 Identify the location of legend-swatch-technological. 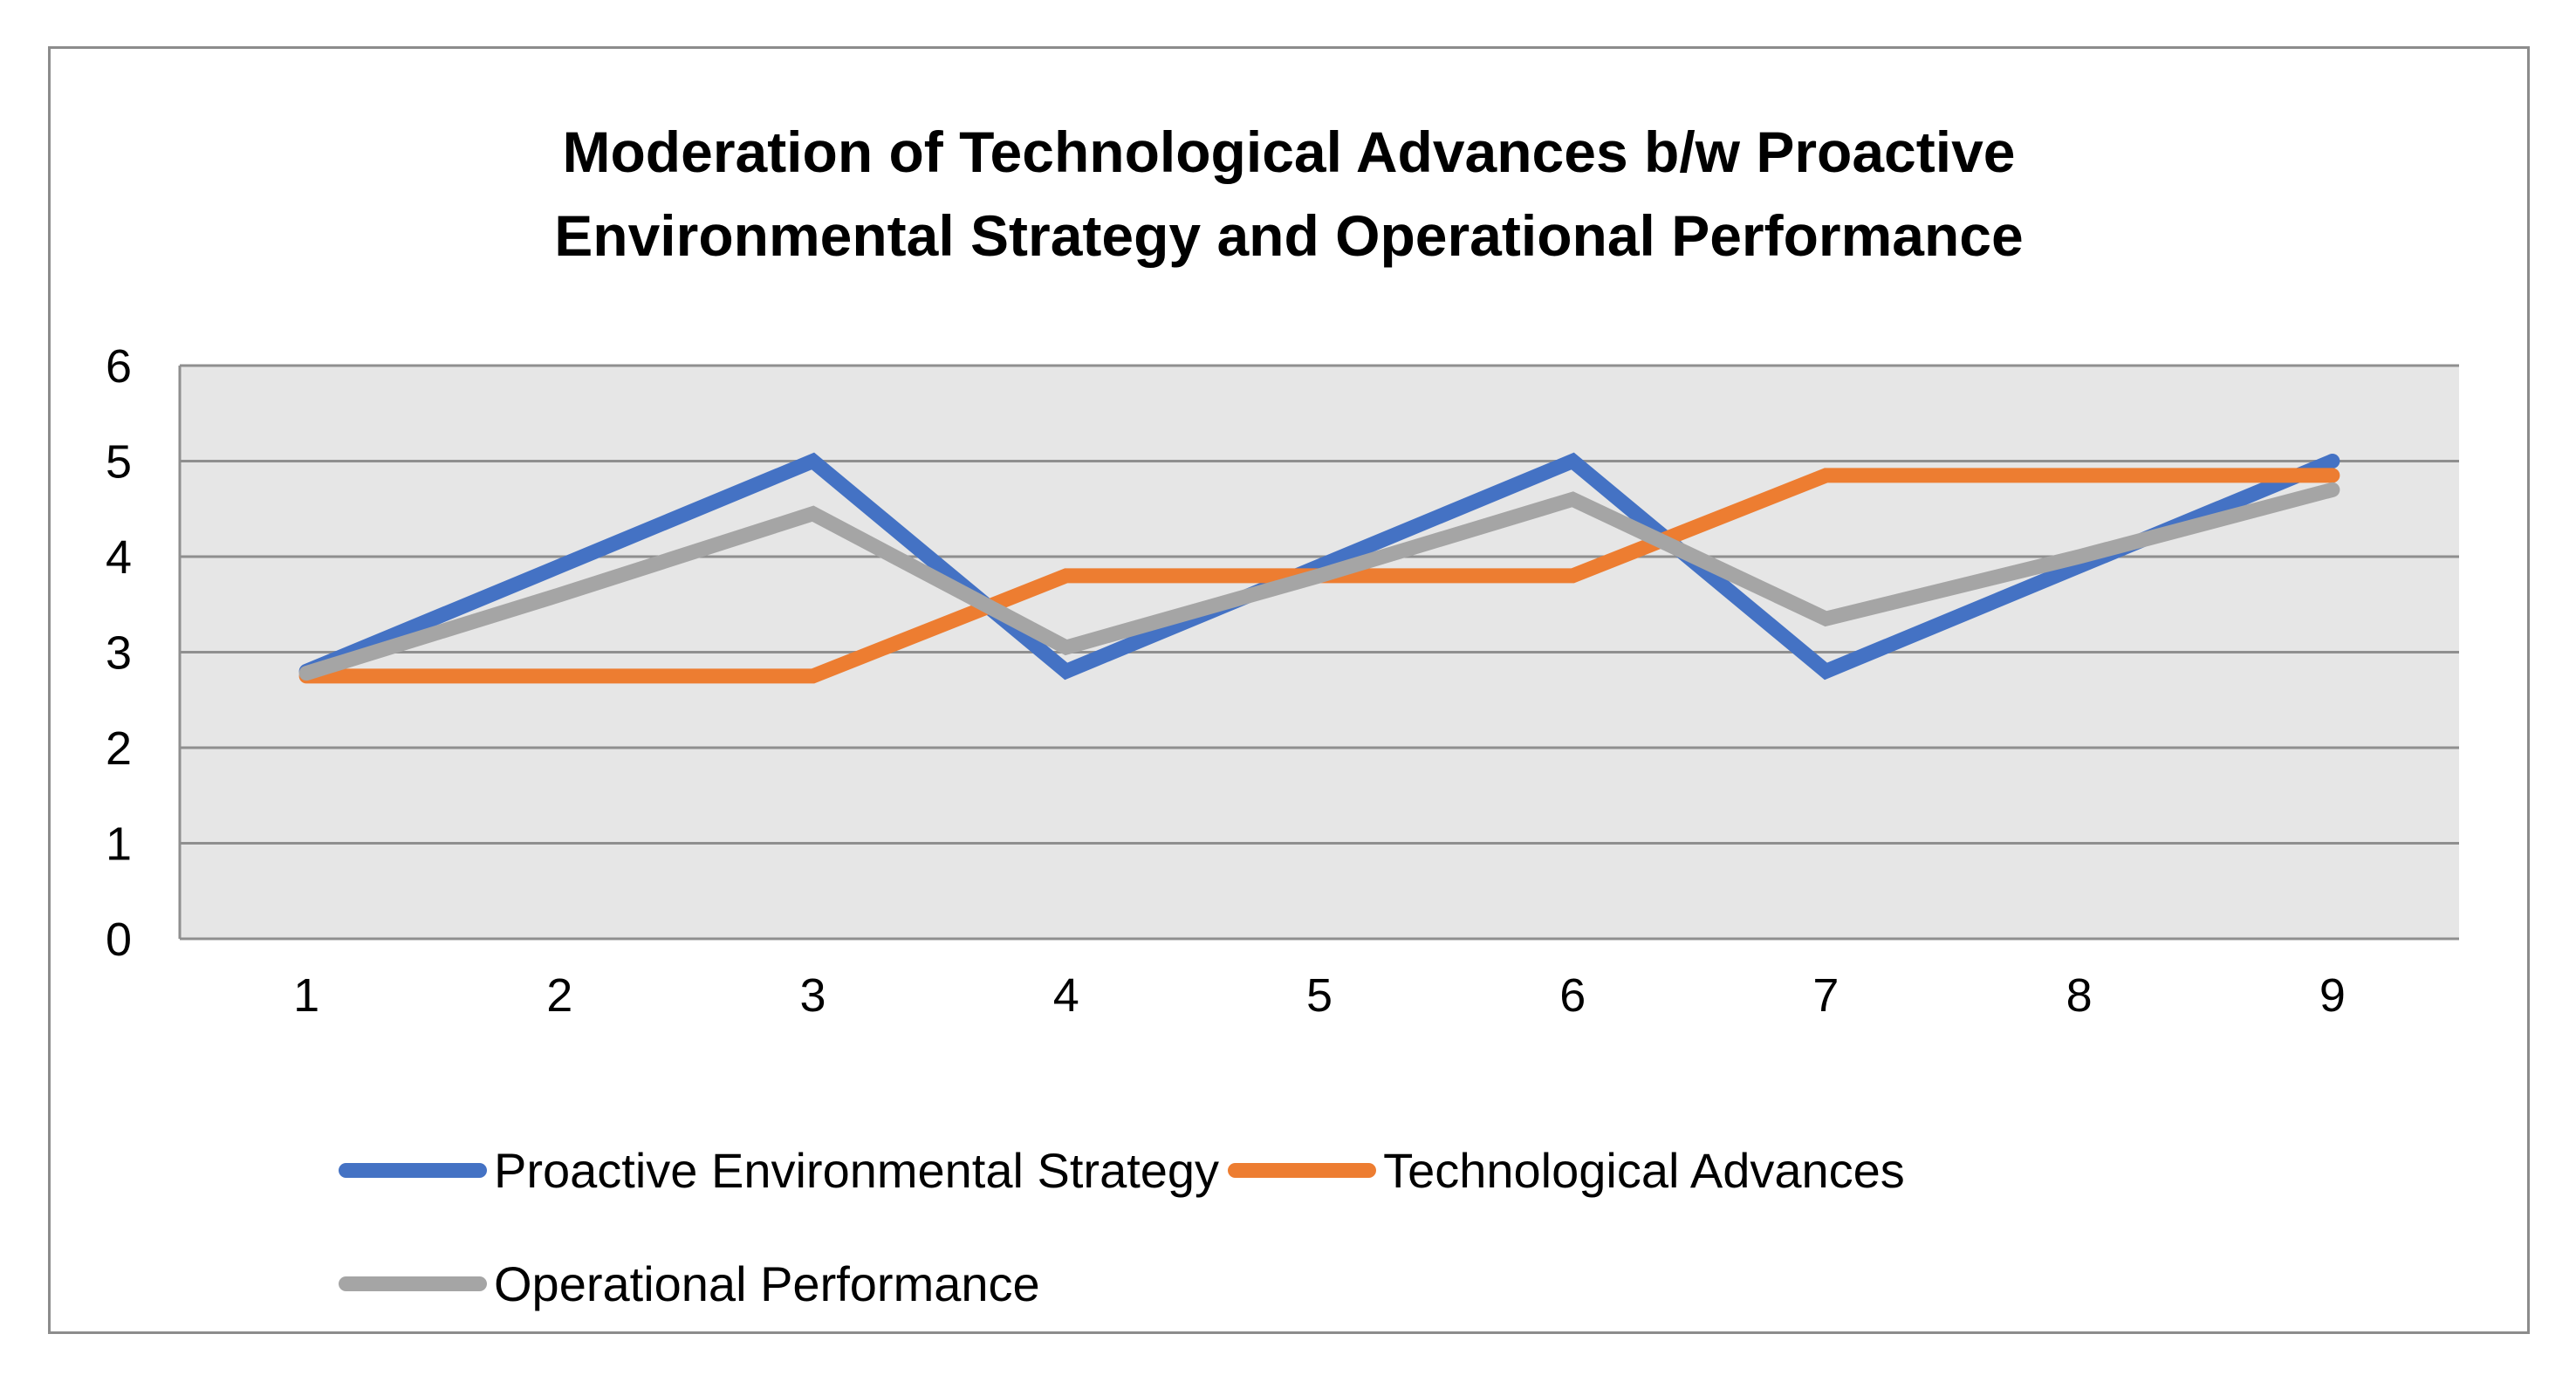
(1302, 1170).